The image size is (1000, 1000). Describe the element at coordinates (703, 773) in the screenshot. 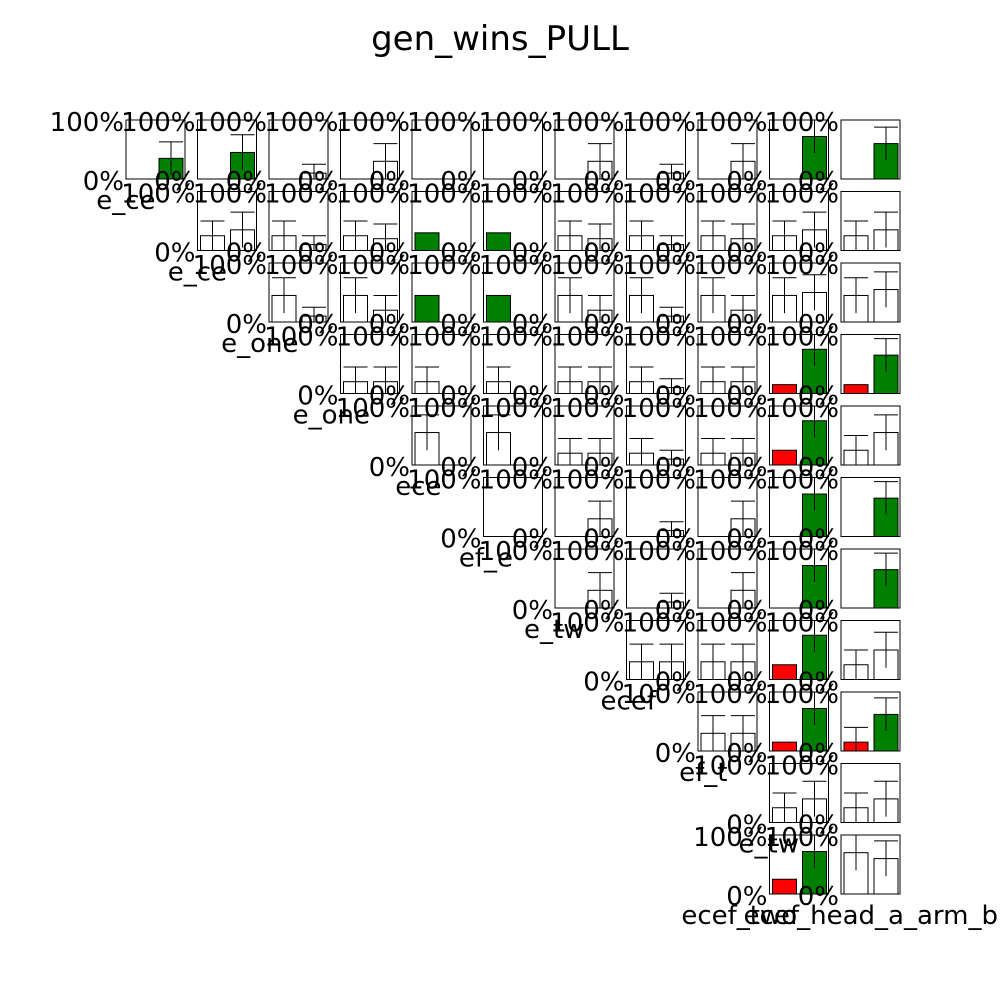

I see `row-label: ef_t` at that location.